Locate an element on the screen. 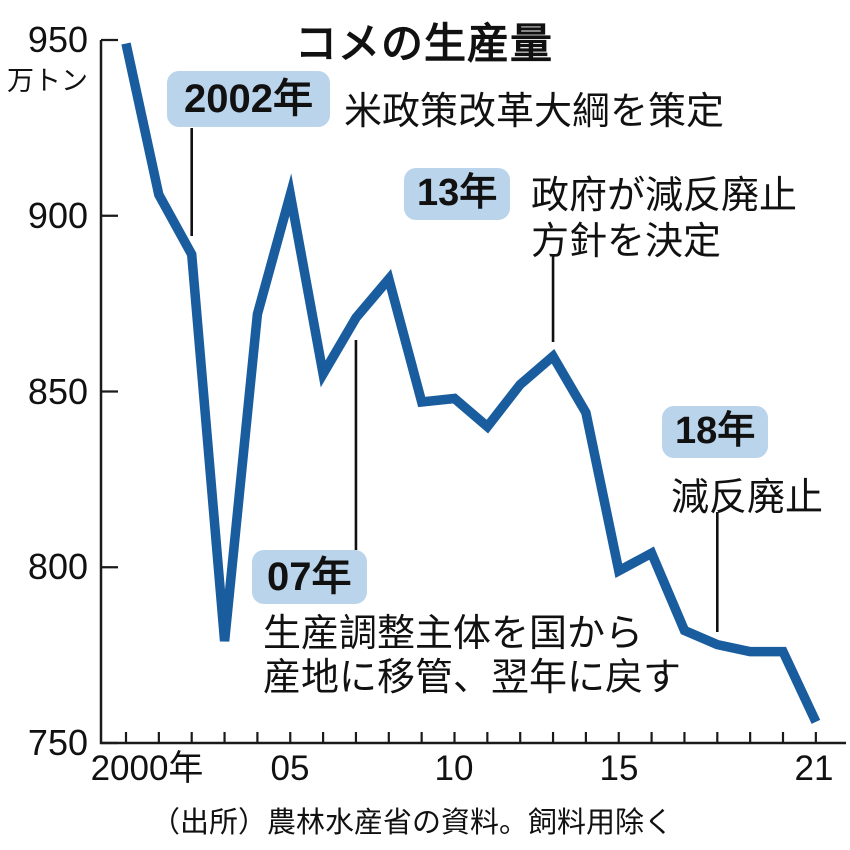 The height and width of the screenshot is (850, 850). x-tick-label-2005: 05 is located at coordinates (290, 768).